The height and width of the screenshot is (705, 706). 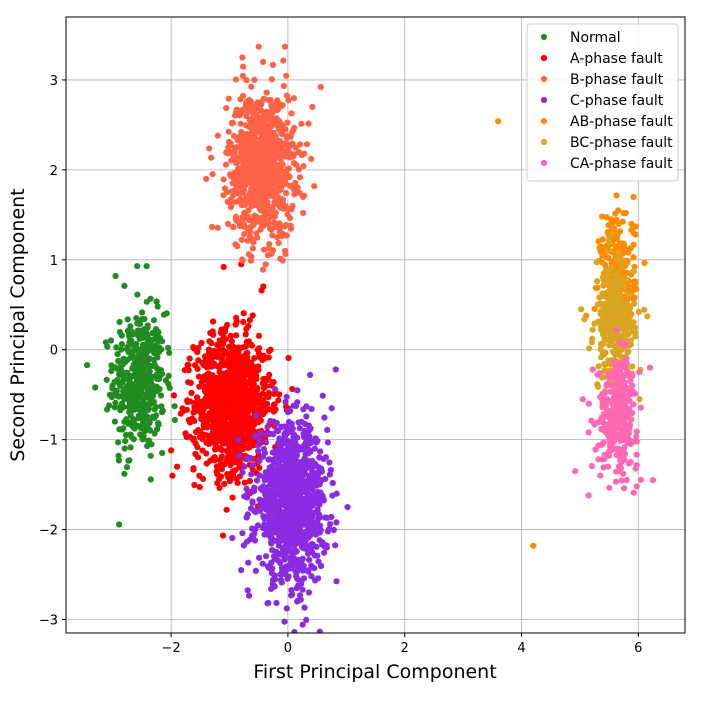 What do you see at coordinates (544, 37) in the screenshot?
I see `legend-marker` at bounding box center [544, 37].